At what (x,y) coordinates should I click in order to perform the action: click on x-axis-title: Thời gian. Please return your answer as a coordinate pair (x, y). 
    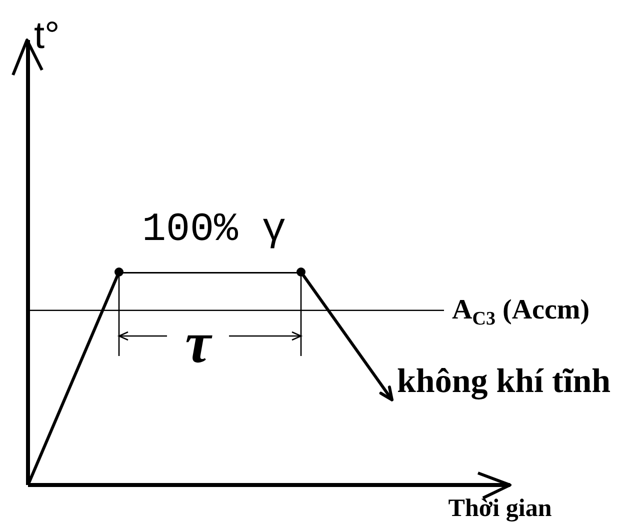
    Looking at the image, I should click on (500, 508).